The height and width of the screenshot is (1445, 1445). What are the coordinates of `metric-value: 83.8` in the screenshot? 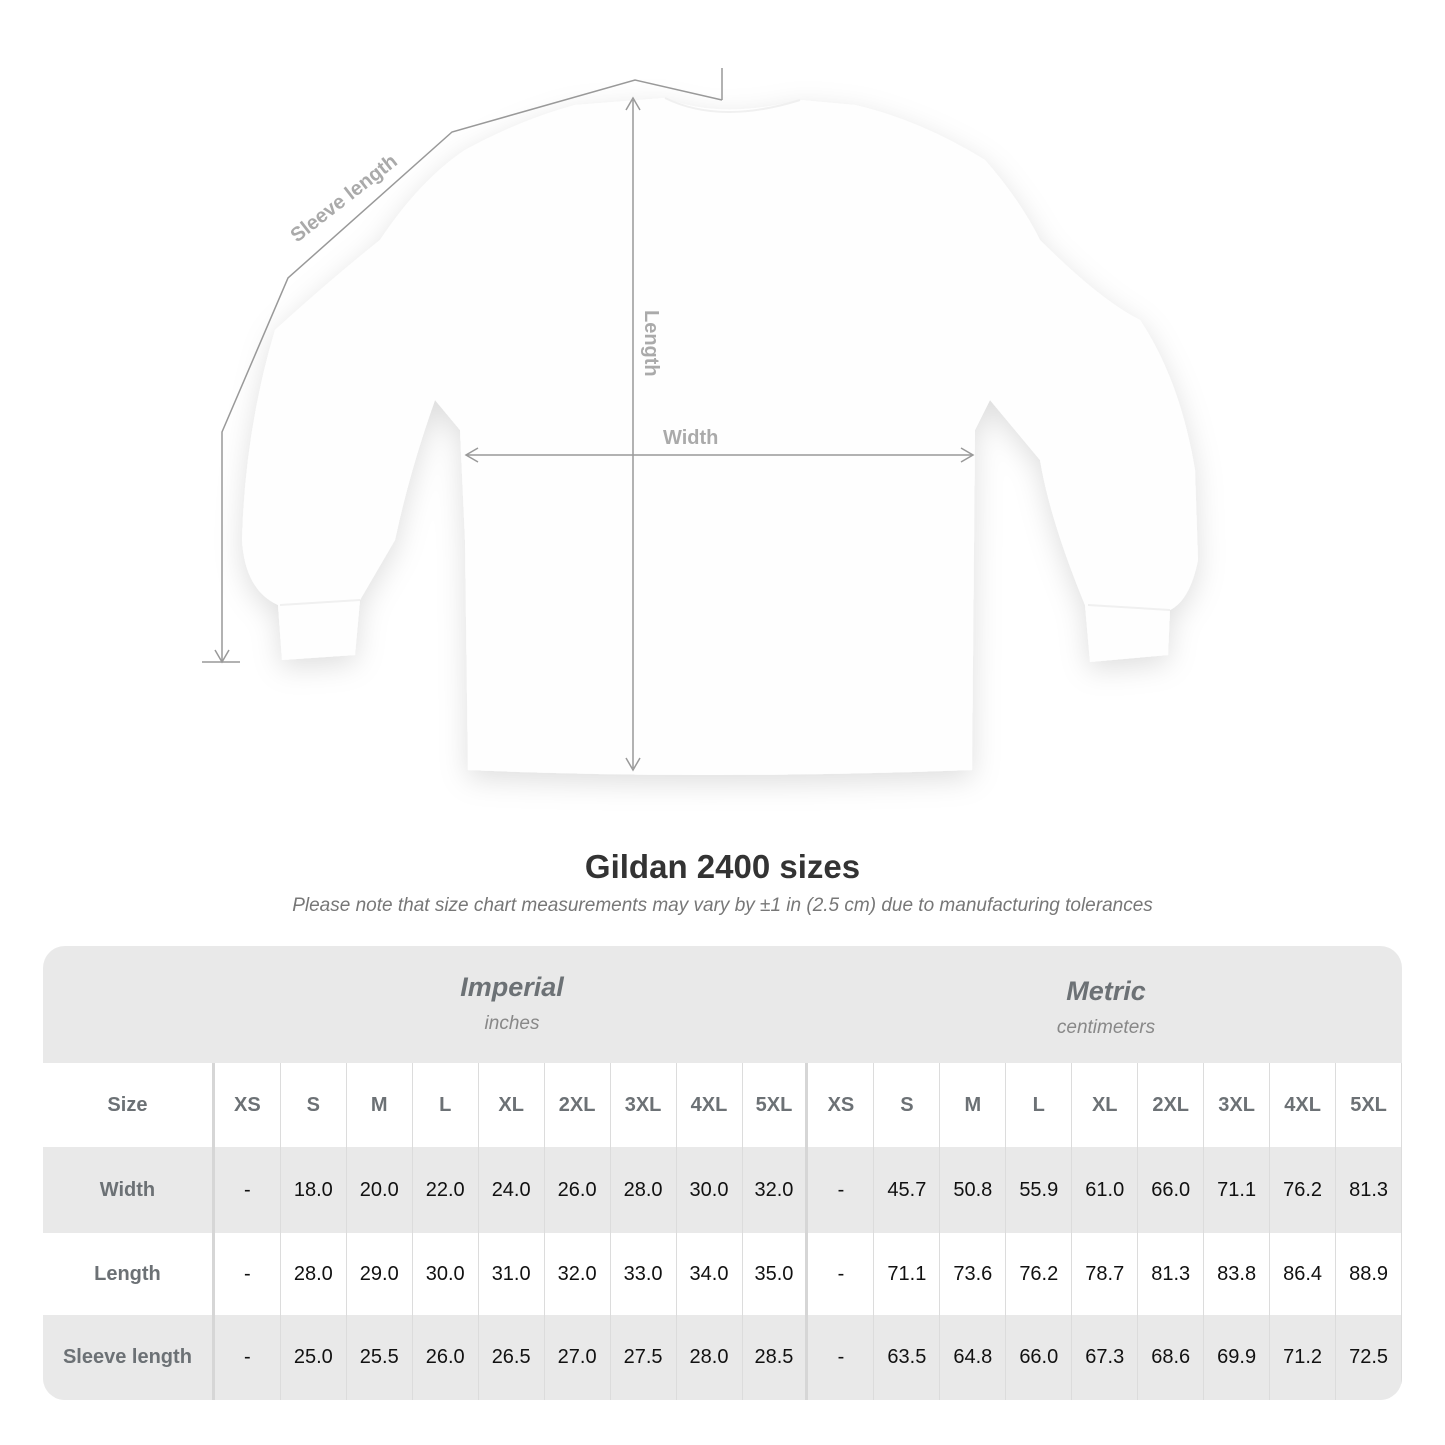 It's located at (1237, 1274).